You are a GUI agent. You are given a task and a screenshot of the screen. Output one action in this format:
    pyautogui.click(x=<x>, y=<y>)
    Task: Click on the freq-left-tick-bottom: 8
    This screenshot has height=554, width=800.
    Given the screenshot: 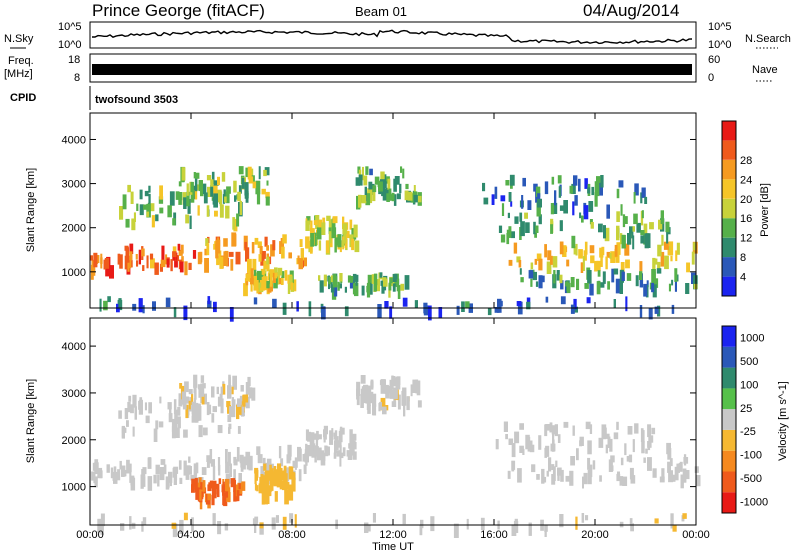 What is the action you would take?
    pyautogui.click(x=77, y=78)
    